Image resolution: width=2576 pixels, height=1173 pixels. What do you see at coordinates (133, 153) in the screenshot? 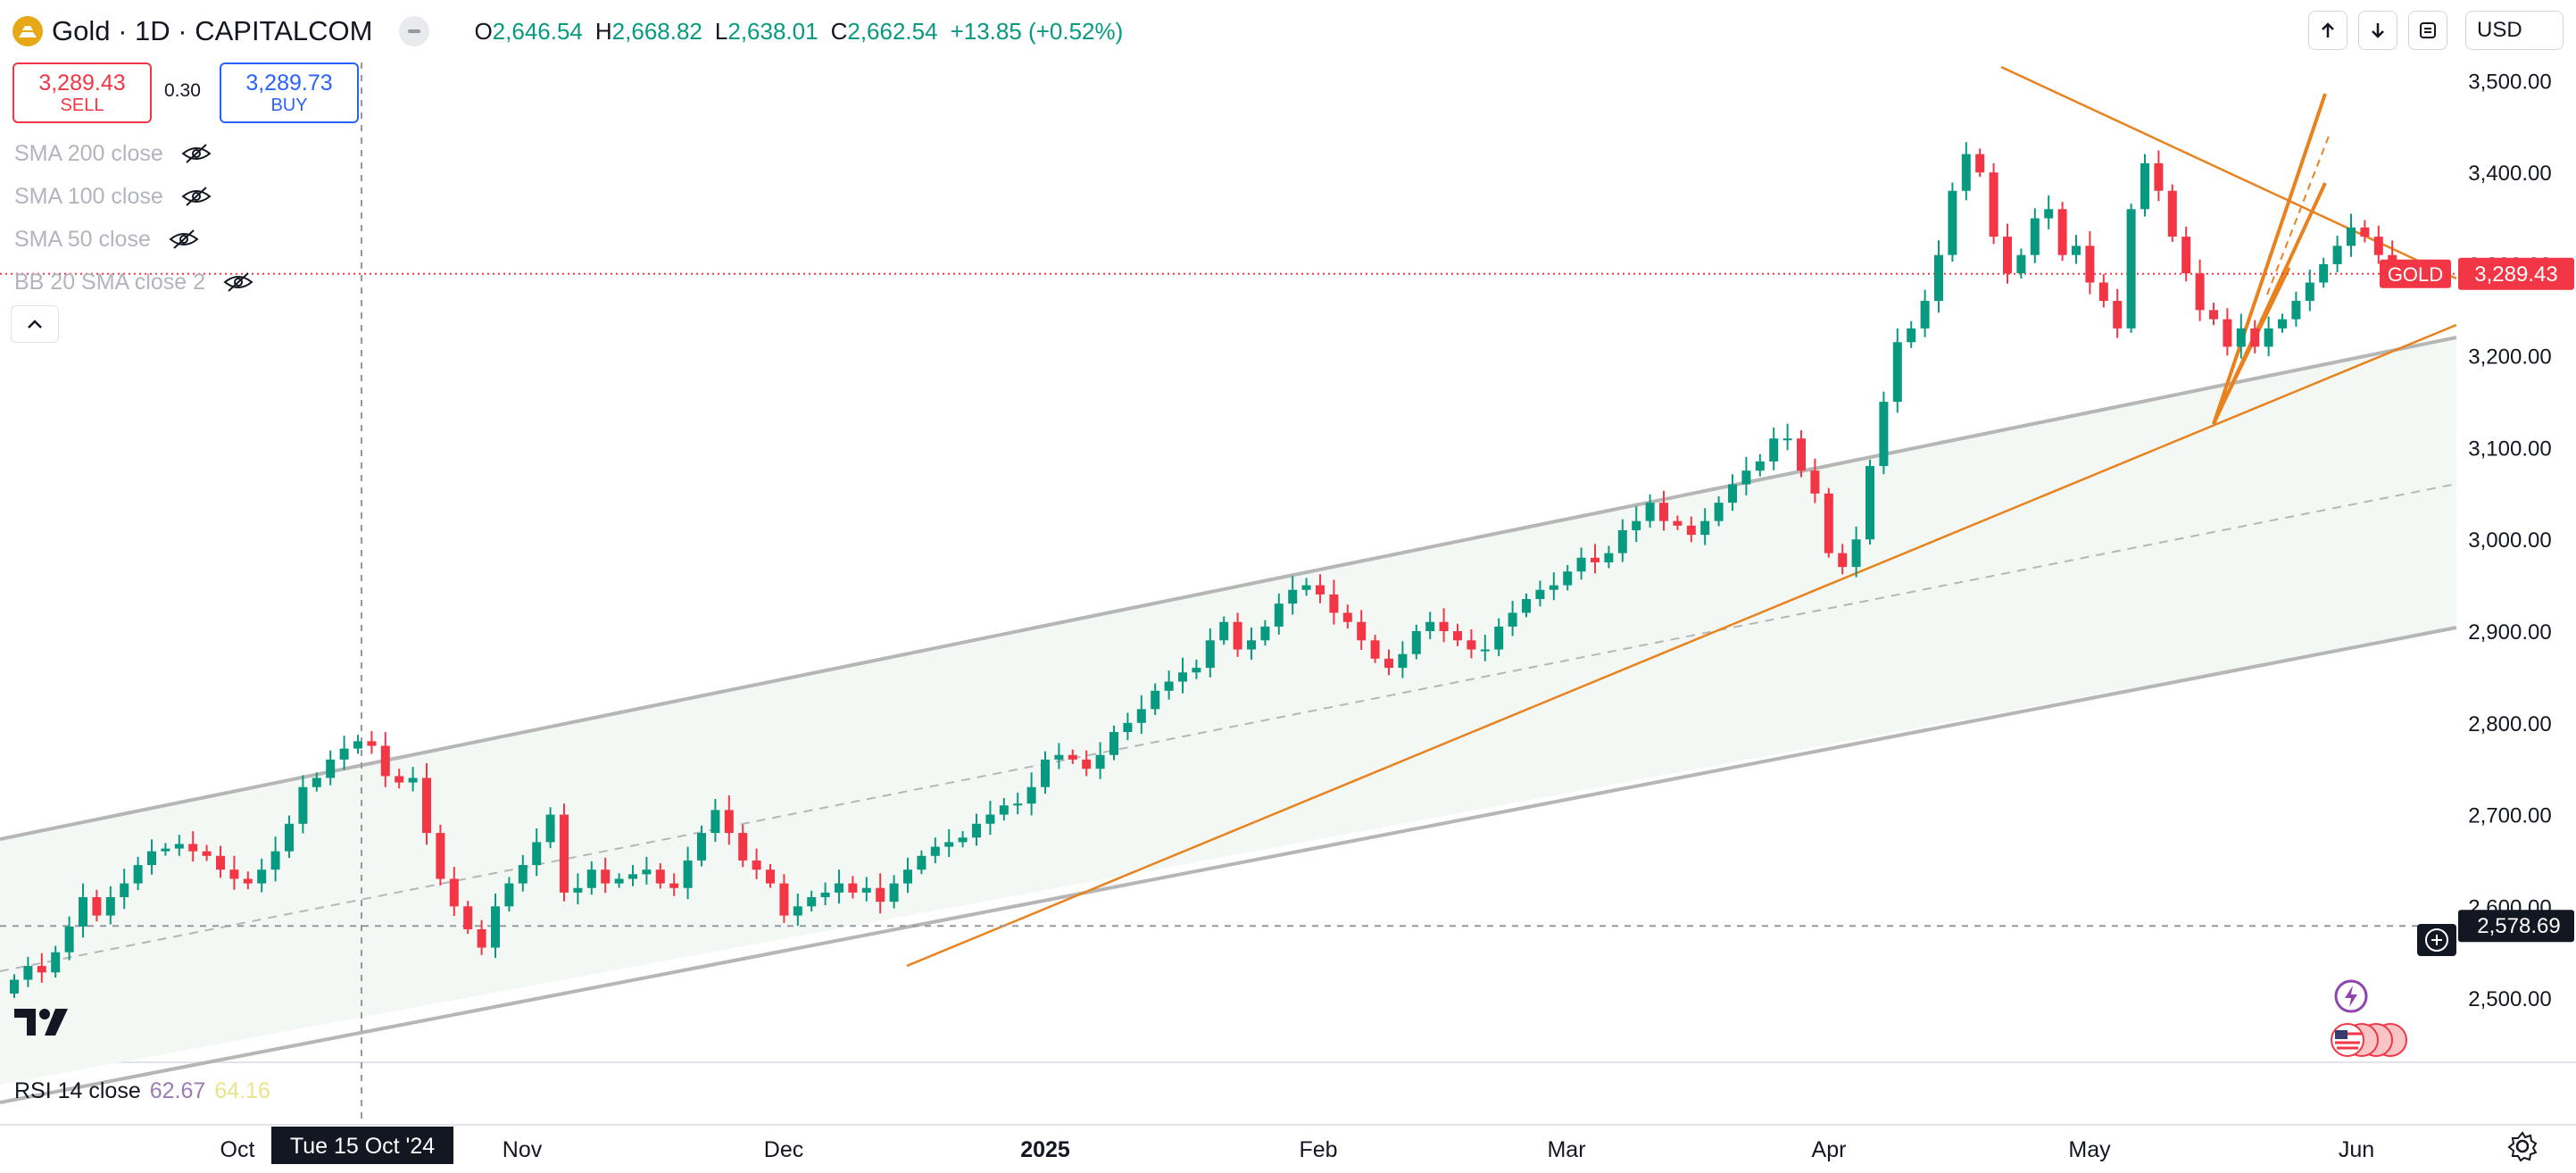
I see `indicator-sma-200: SMA 200 close` at bounding box center [133, 153].